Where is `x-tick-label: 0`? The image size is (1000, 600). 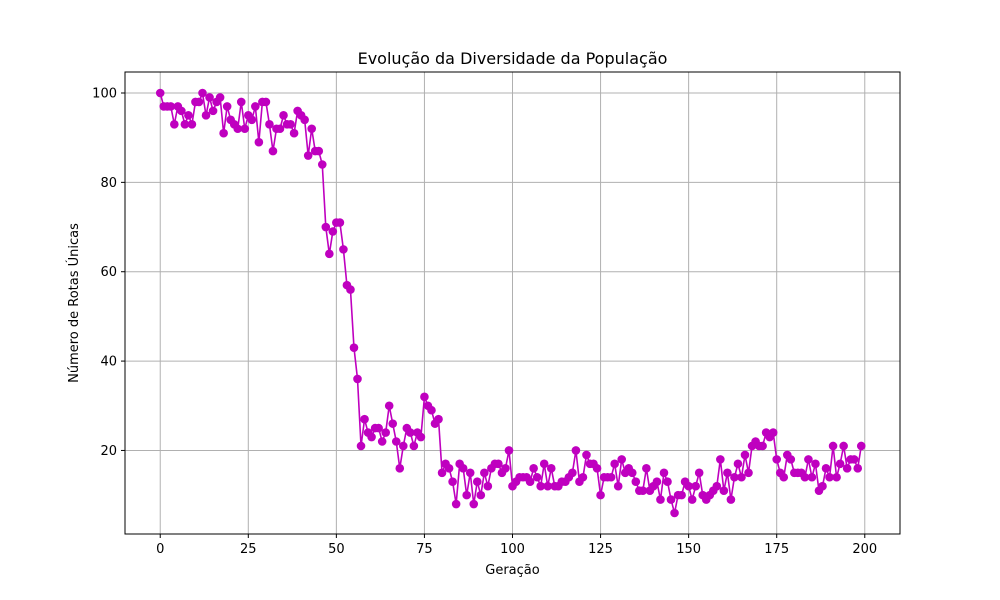 x-tick-label: 0 is located at coordinates (160, 549).